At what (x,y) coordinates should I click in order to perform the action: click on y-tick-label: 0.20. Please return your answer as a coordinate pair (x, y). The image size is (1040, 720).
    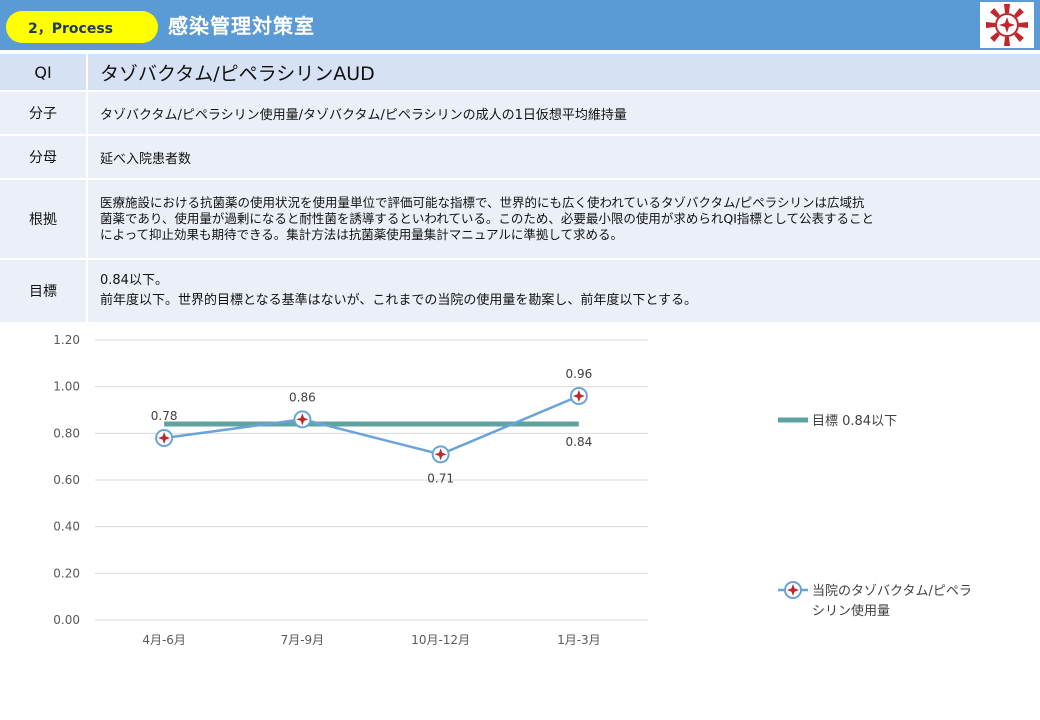
    Looking at the image, I should click on (66, 573).